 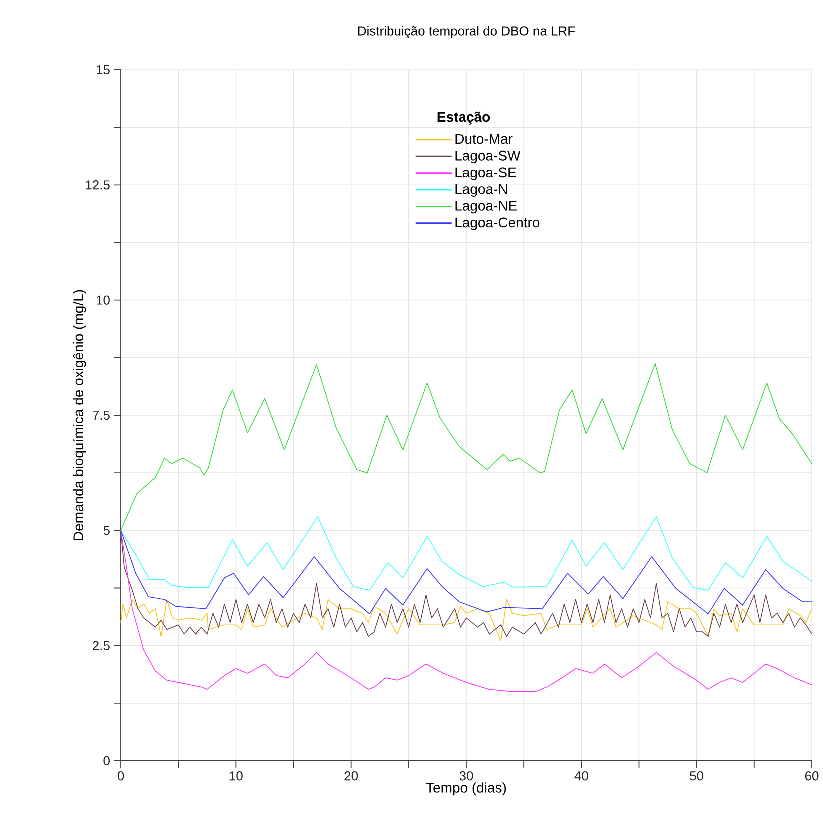 What do you see at coordinates (482, 191) in the screenshot?
I see `legend-label: Lagoa-N` at bounding box center [482, 191].